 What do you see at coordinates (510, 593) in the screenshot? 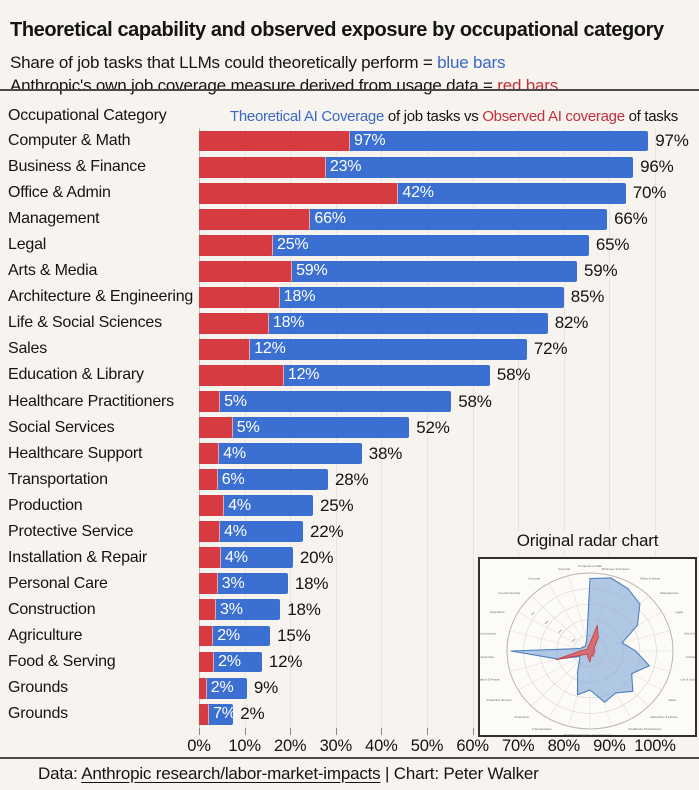
I see `radar-category-label: Food & Serving` at bounding box center [510, 593].